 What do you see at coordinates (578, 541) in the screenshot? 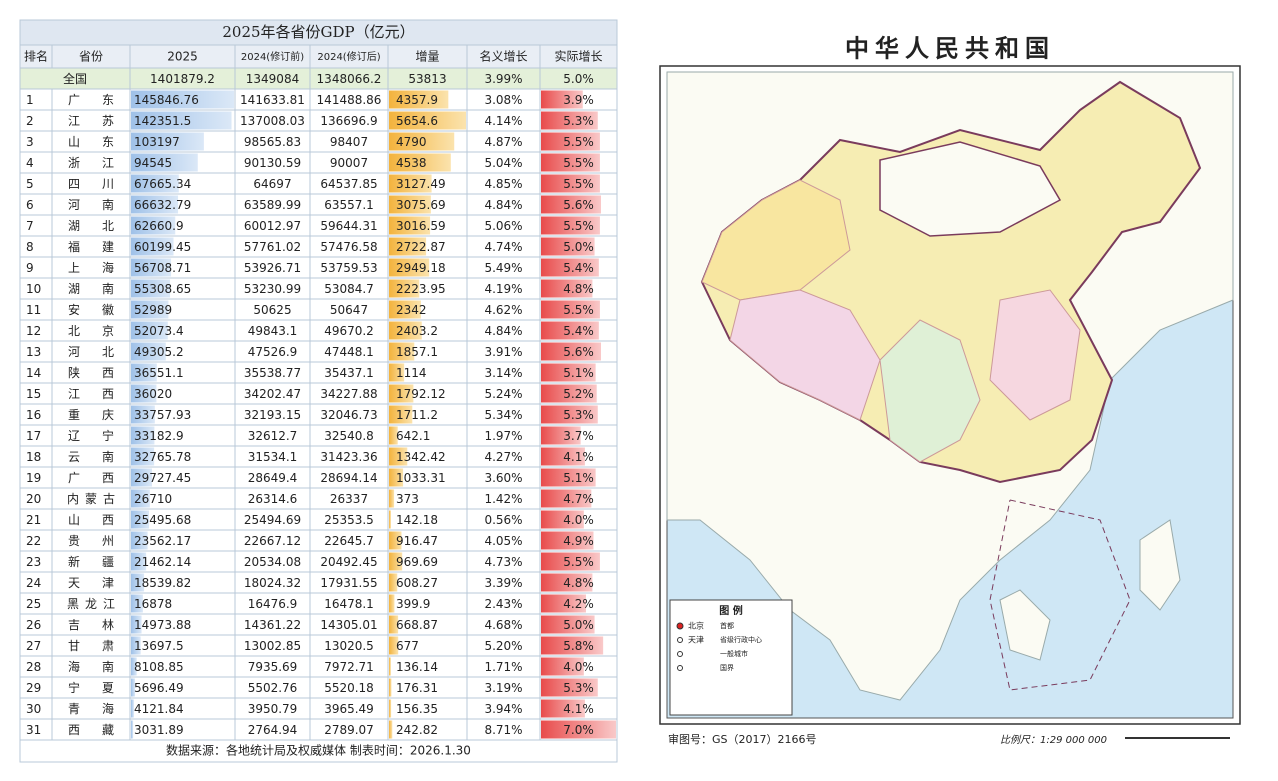
I see `table-cell: 4.9%` at bounding box center [578, 541].